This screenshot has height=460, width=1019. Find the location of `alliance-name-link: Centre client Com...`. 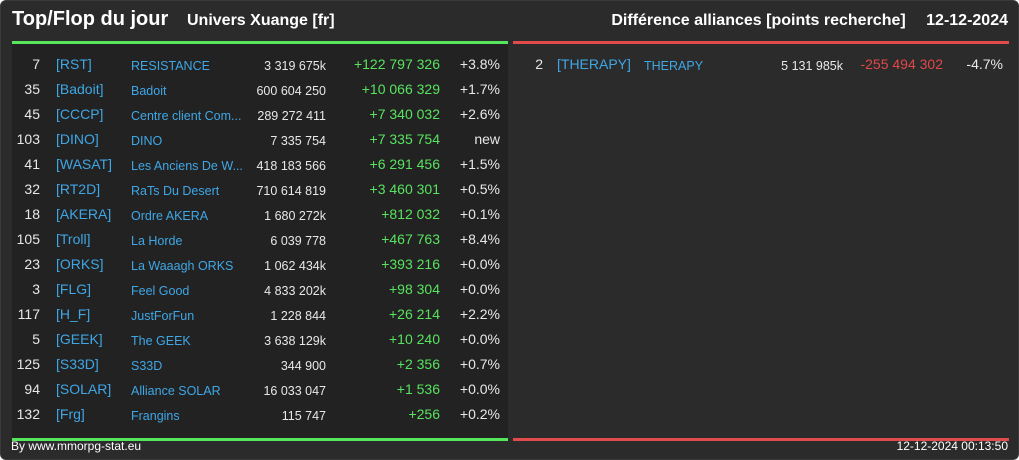

alliance-name-link: Centre client Com... is located at coordinates (186, 116).